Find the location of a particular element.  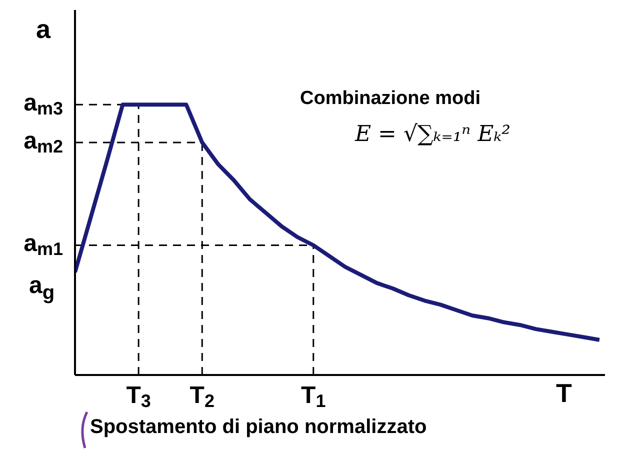

ref-line-label: a$_{m2}$ is located at coordinates (43, 141).